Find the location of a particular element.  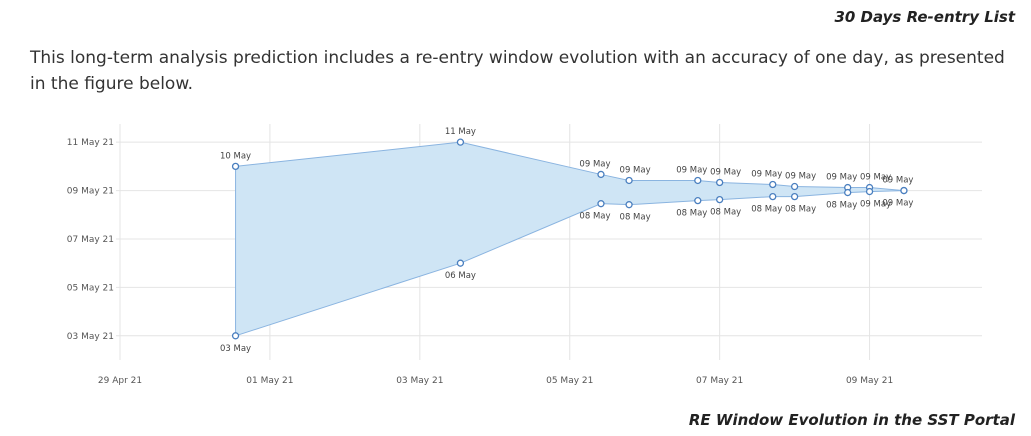

y-tick-label: 11 May 21 is located at coordinates (90, 143).